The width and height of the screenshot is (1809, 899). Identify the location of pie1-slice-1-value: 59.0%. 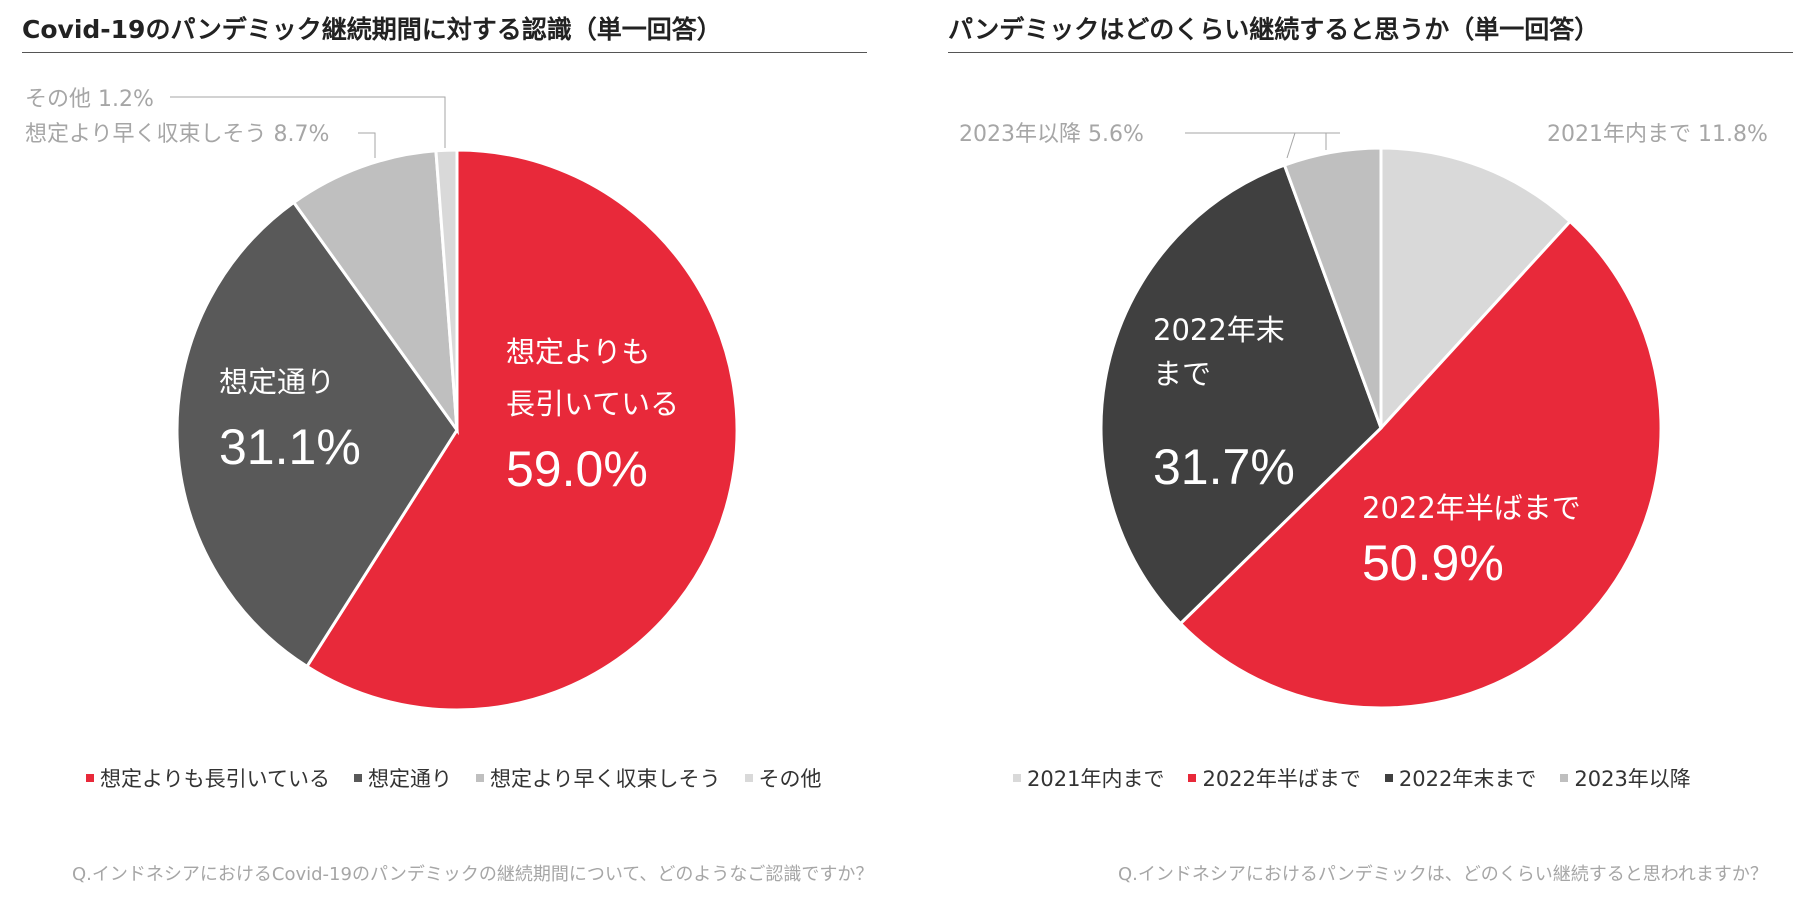
(577, 469).